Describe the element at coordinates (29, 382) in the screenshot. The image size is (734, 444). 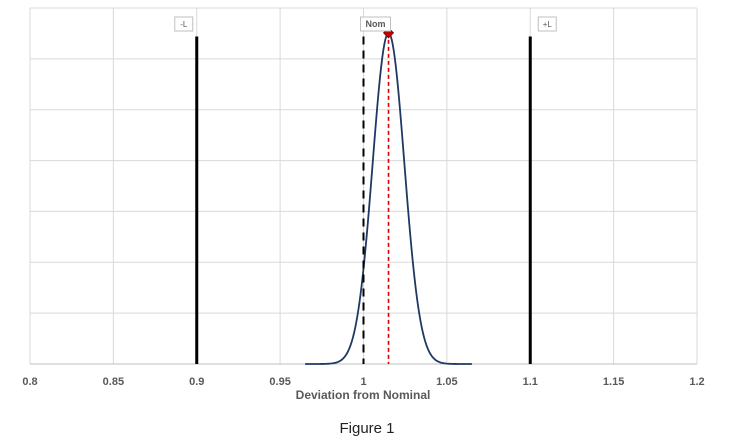
I see `x-tick-label: 0.8` at that location.